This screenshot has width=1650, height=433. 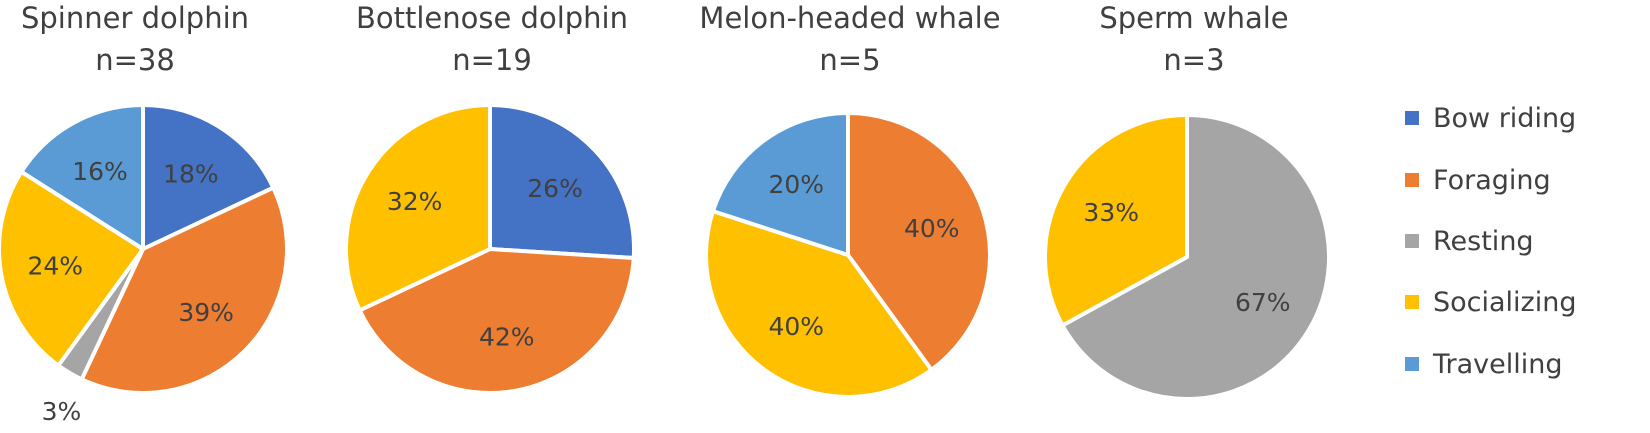 I want to click on pie-spinner-dolphin: 18% 39% 3% 24% 16%, so click(x=144, y=264).